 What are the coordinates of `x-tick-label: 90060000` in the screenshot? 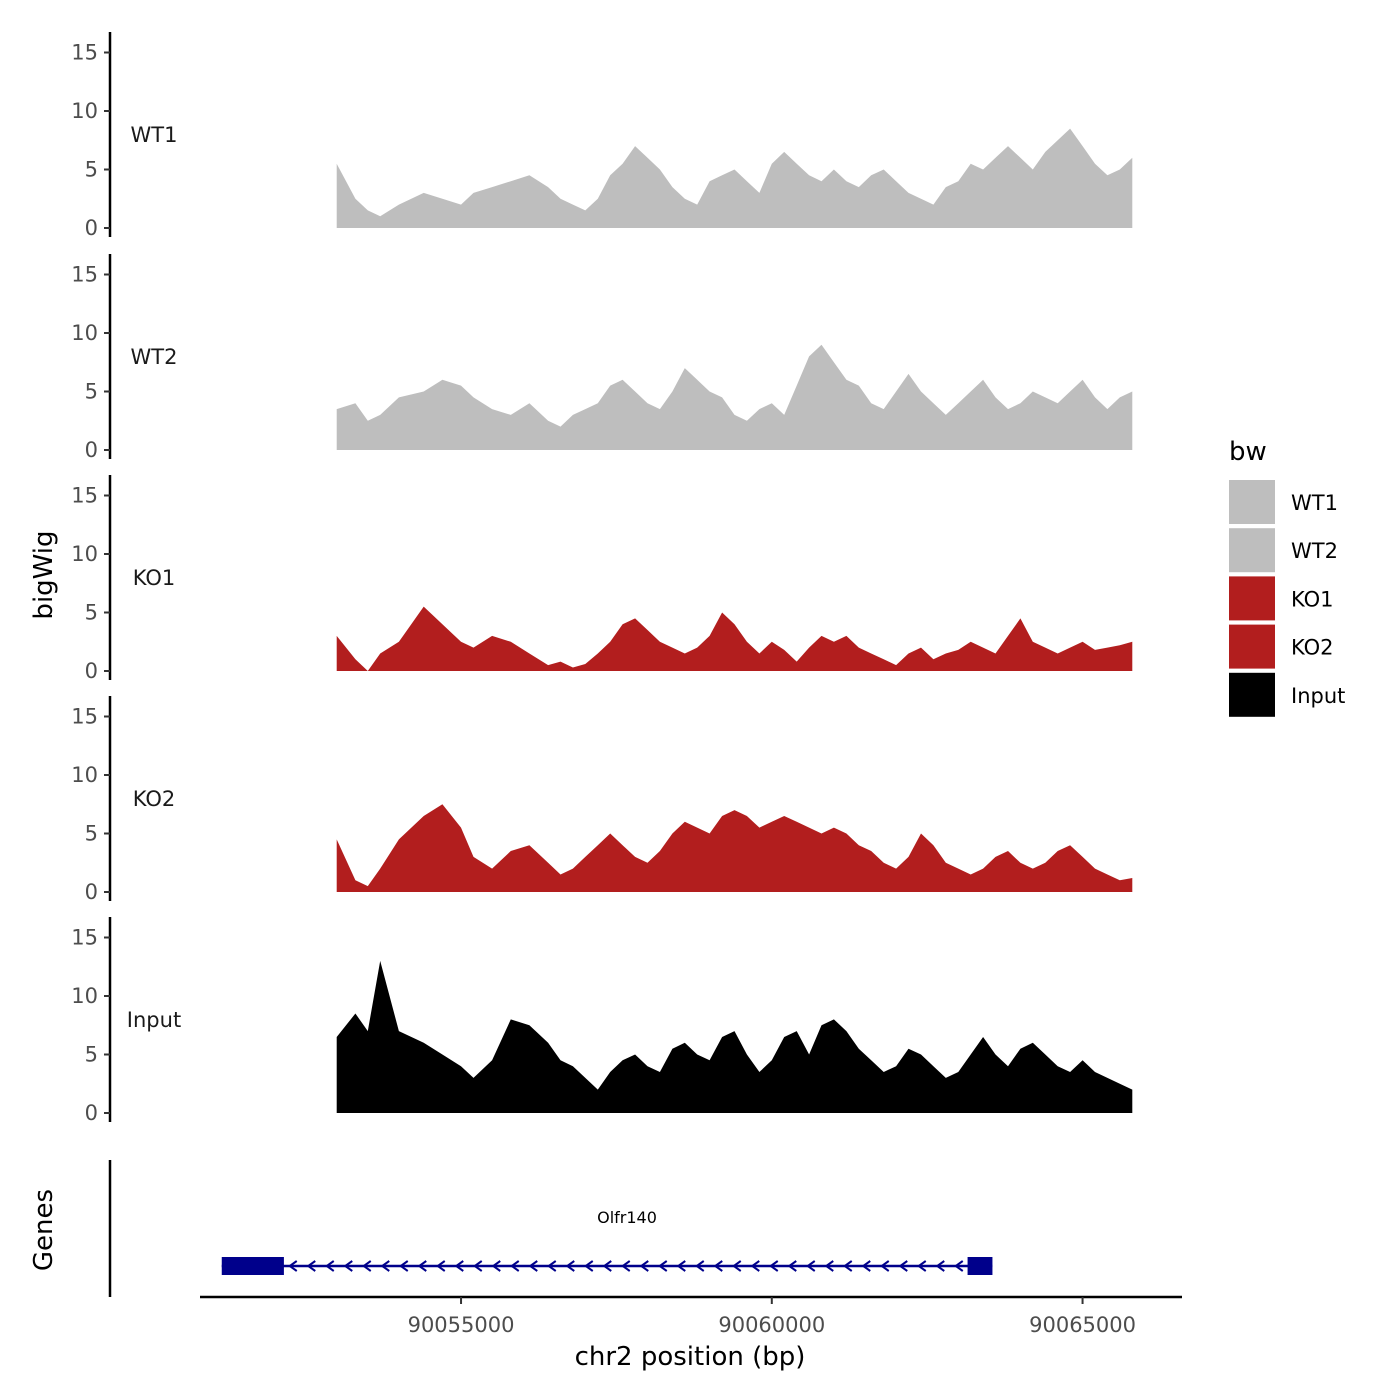 It's located at (771, 1325).